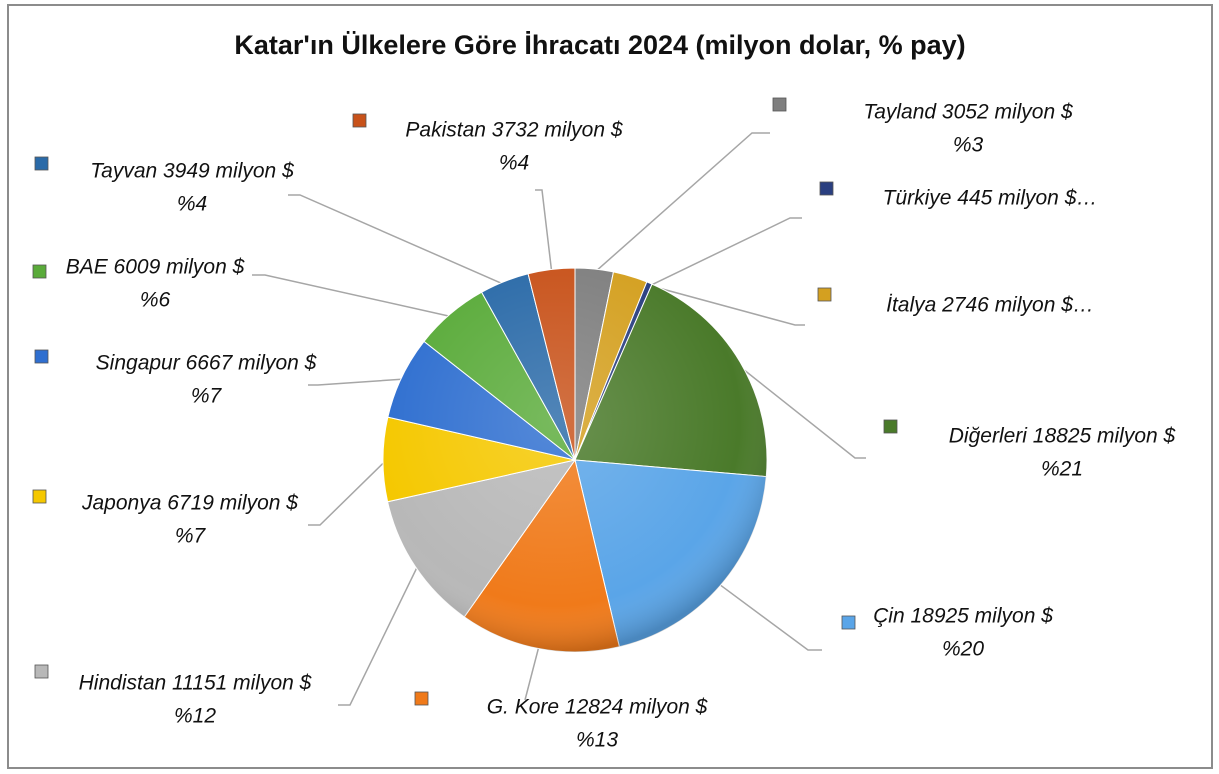  I want to click on data-label: Tayland 3052 milyon $, so click(968, 112).